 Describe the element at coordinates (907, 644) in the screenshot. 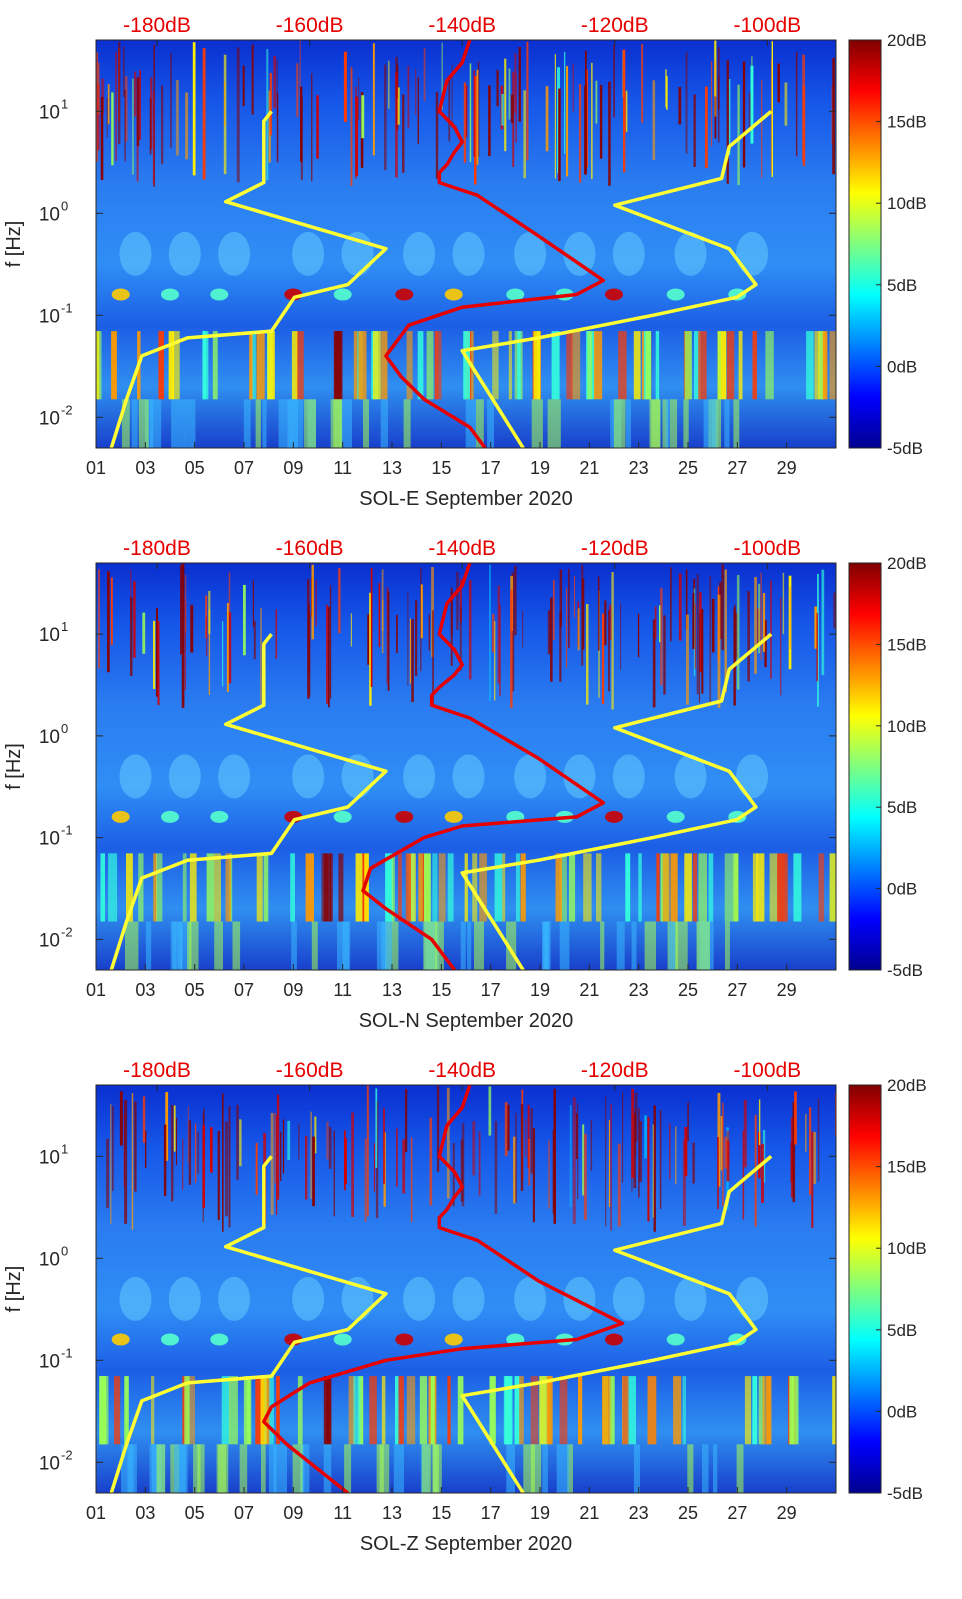

I see `colorbar-label: 15dB` at that location.